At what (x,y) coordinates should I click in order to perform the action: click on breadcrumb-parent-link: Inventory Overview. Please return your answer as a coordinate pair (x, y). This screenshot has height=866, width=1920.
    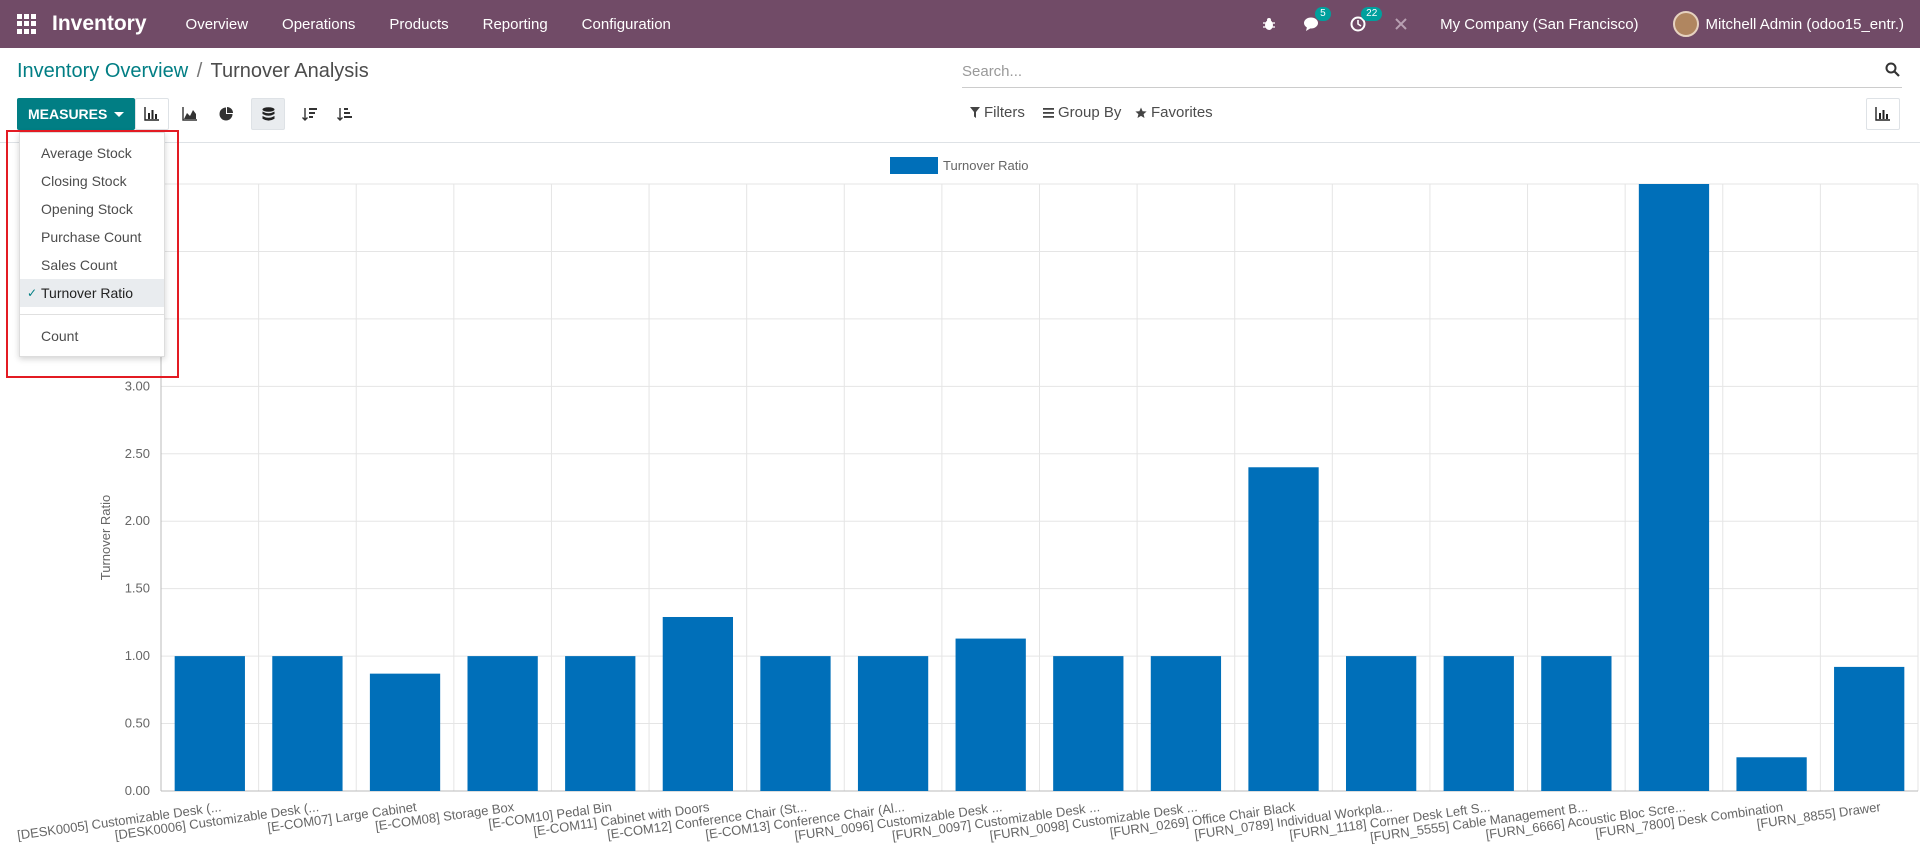
    Looking at the image, I should click on (103, 71).